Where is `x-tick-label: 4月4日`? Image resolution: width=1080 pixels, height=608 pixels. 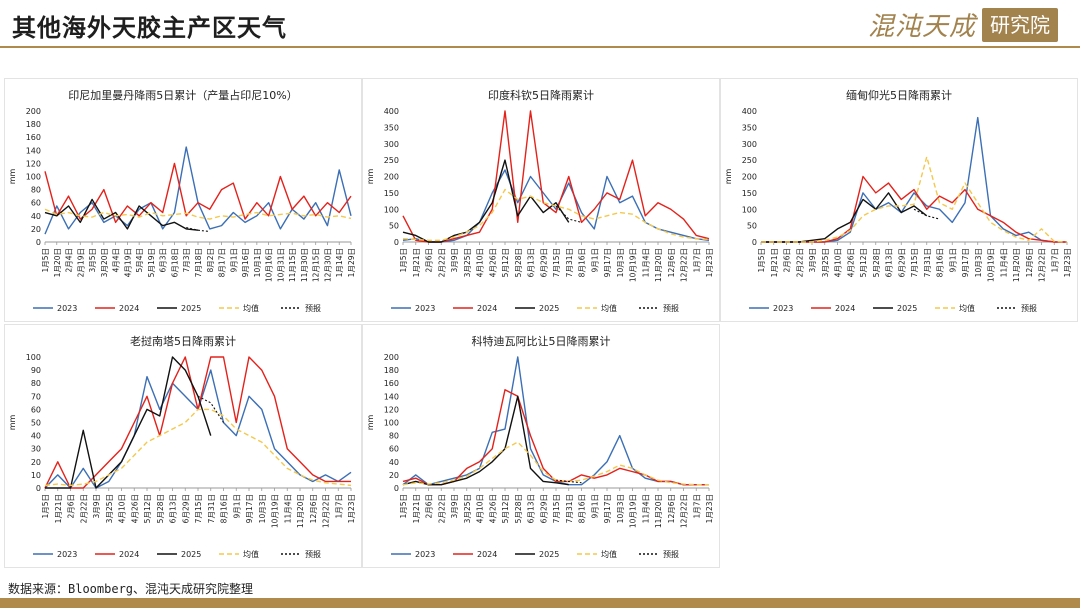
x-tick-label: 4月4日 is located at coordinates (116, 260).